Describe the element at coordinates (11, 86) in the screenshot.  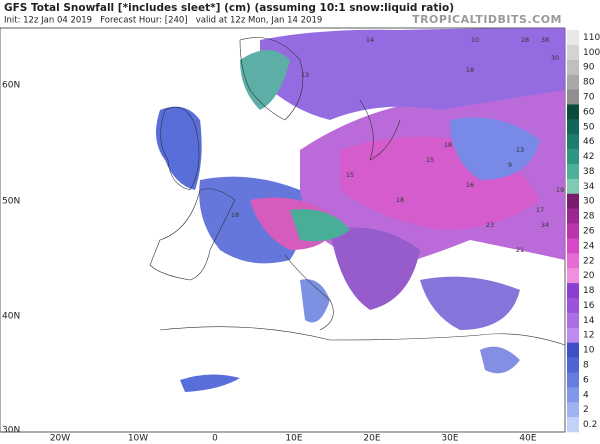
I see `lat-label: 60N` at that location.